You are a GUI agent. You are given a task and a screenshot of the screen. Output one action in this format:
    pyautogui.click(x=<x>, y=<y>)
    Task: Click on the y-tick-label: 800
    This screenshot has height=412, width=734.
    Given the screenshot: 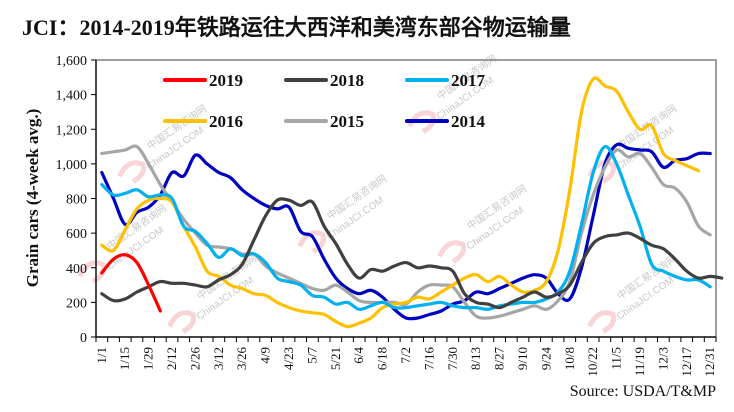 What is the action you would take?
    pyautogui.click(x=76, y=200)
    